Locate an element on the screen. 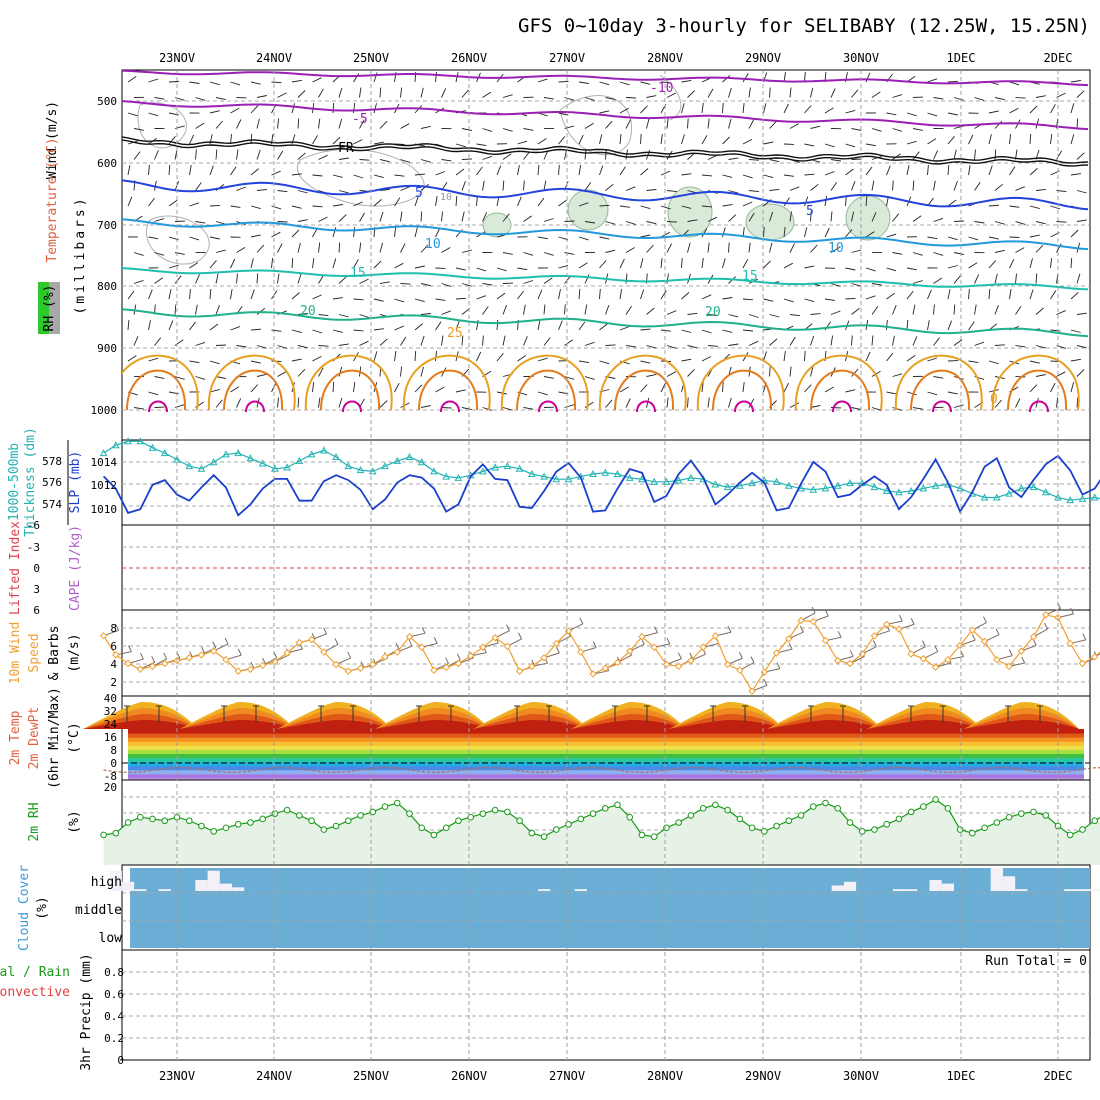 The height and width of the screenshot is (1100, 1100). bottom-date-label: 2DEC is located at coordinates (1058, 1076).